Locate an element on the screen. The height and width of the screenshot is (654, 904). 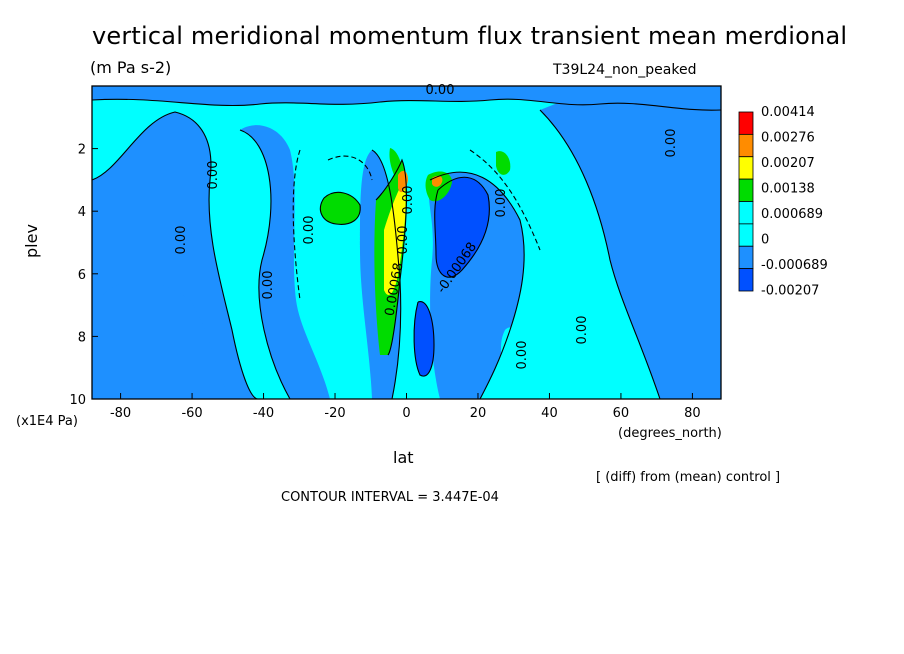
negative-region-mid is located at coordinates (285, 262).